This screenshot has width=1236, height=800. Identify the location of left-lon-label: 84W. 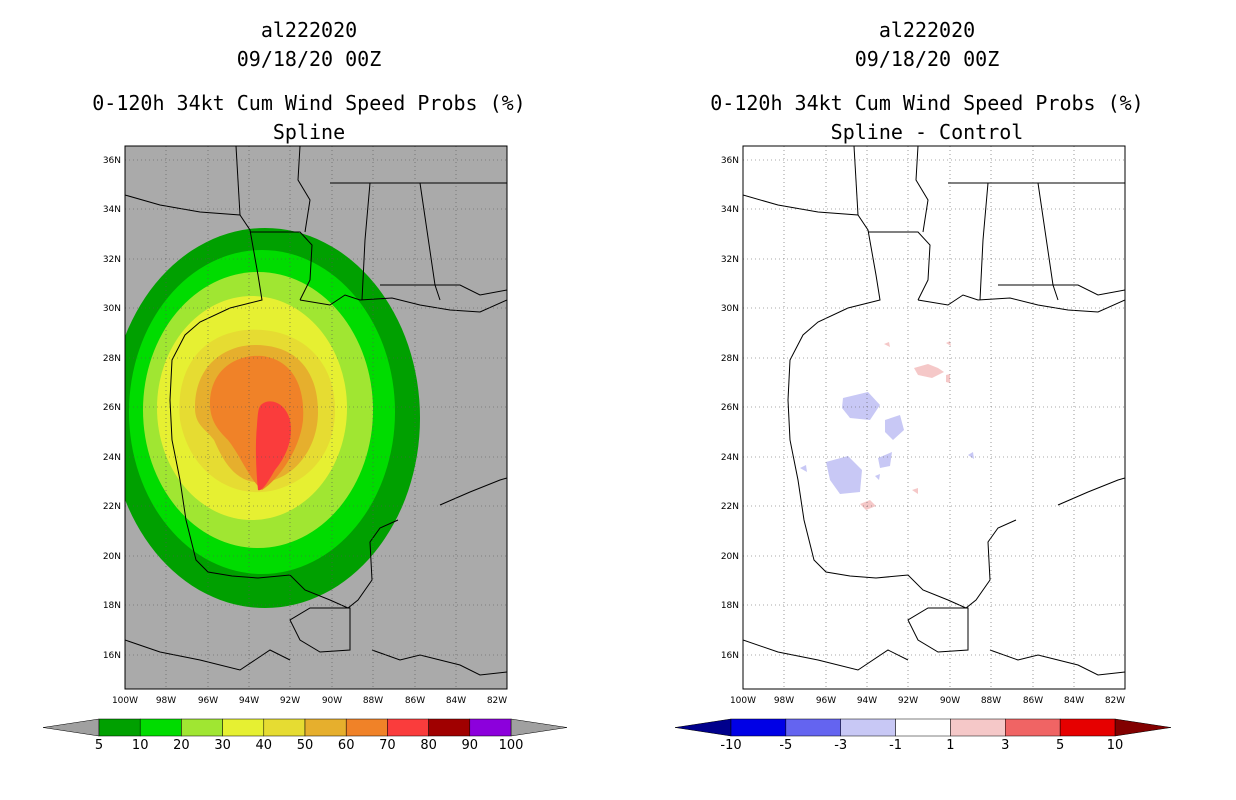
(456, 701).